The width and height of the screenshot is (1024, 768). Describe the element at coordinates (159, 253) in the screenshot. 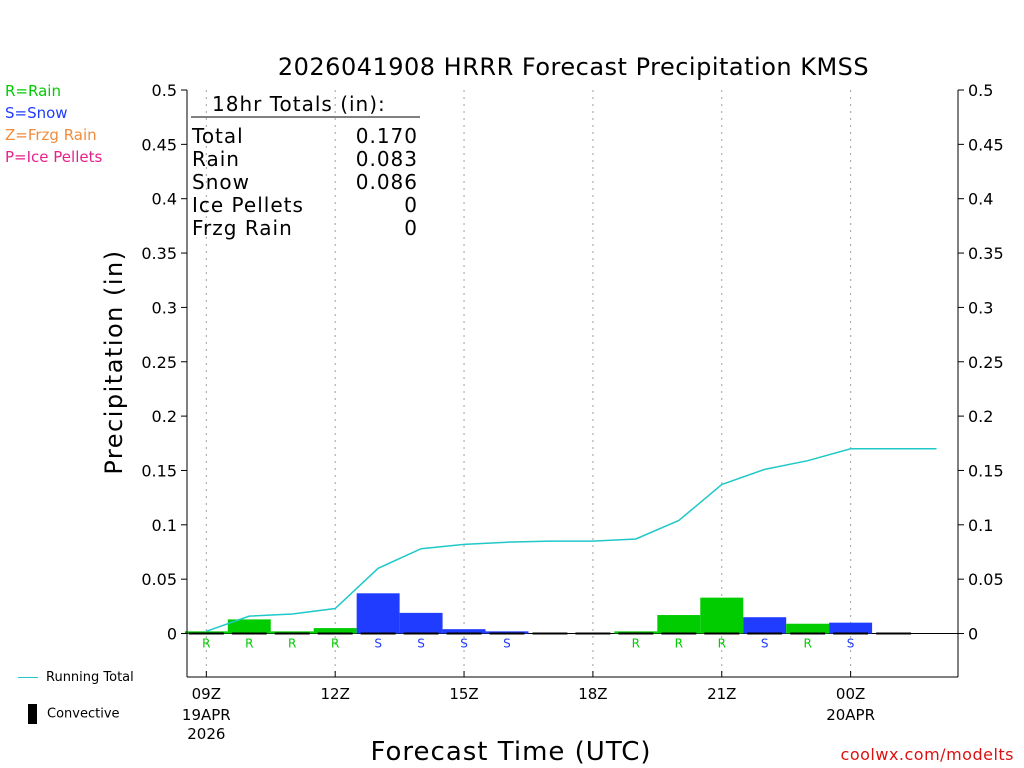

I see `y-tick-label-left: 0.35` at that location.